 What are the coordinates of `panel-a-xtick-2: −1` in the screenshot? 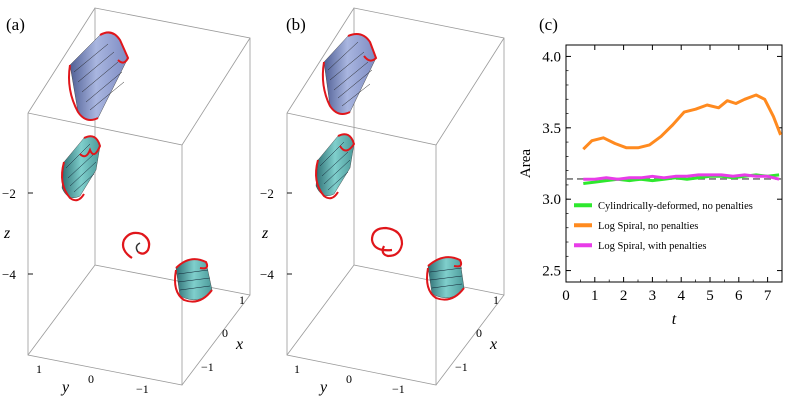 It's located at (207, 367).